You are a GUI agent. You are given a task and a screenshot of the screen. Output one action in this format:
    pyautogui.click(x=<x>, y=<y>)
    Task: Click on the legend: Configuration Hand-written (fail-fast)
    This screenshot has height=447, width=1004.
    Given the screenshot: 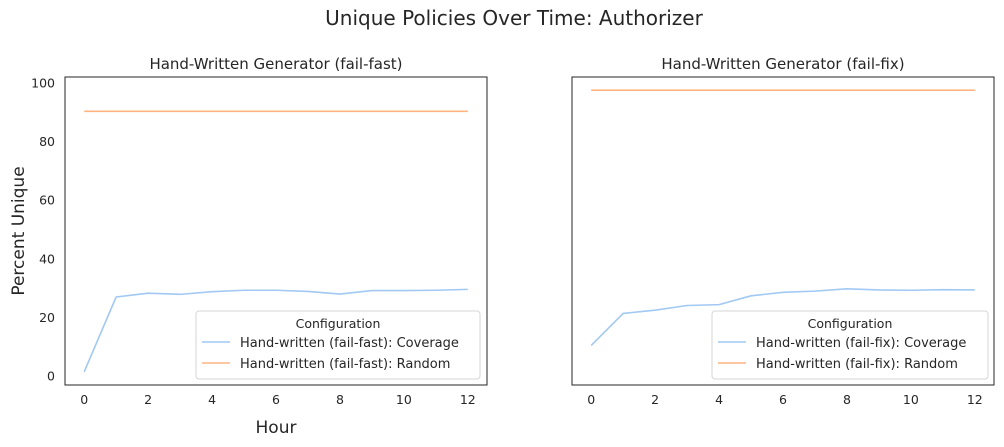 What is the action you would take?
    pyautogui.click(x=338, y=345)
    